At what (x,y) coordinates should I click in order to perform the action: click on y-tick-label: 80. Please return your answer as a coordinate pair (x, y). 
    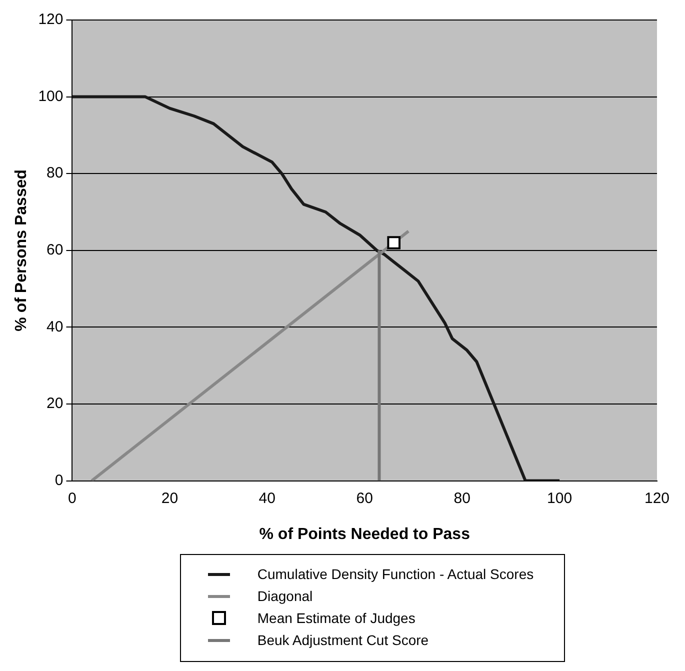
    Looking at the image, I should click on (55, 173).